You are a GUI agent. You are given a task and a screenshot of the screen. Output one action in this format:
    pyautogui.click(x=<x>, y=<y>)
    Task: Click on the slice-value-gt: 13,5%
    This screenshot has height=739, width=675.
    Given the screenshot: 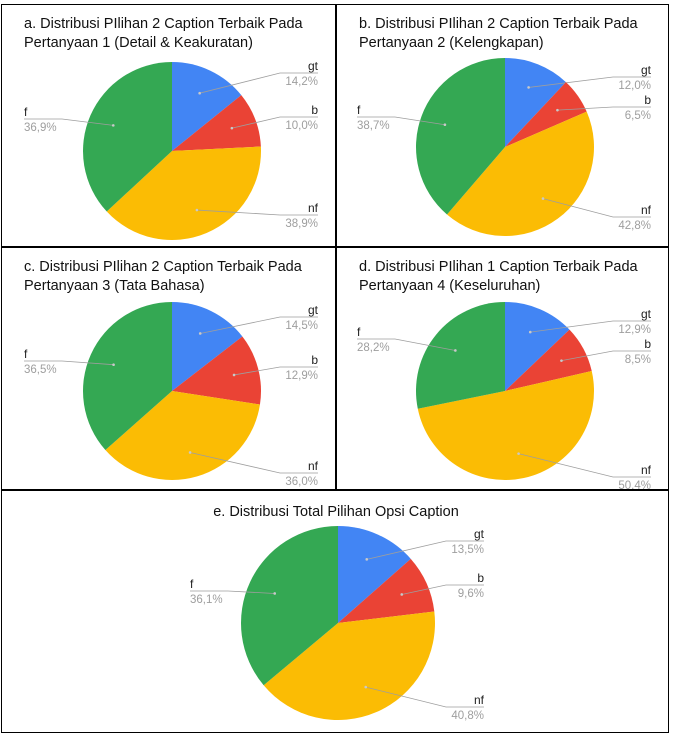 What is the action you would take?
    pyautogui.click(x=467, y=550)
    